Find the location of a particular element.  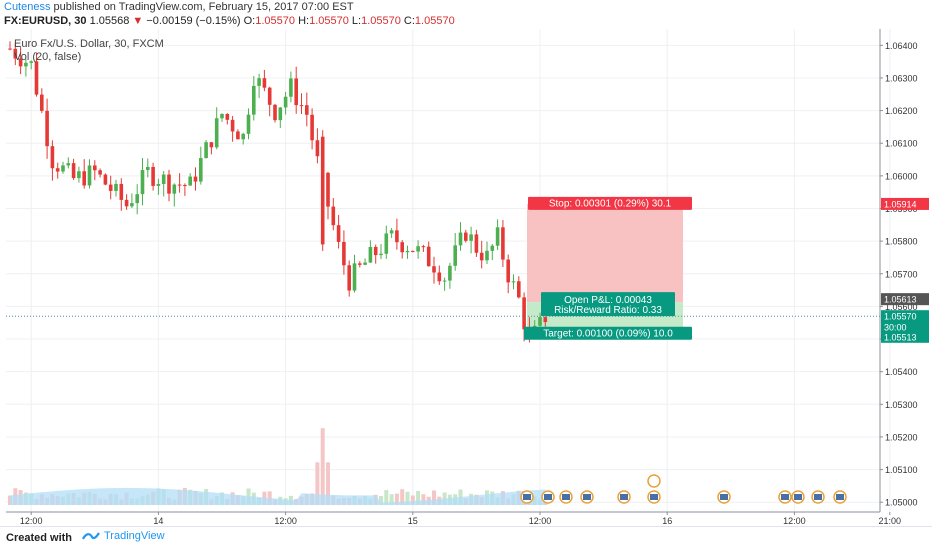

price-badge: 1.05914 is located at coordinates (900, 204).